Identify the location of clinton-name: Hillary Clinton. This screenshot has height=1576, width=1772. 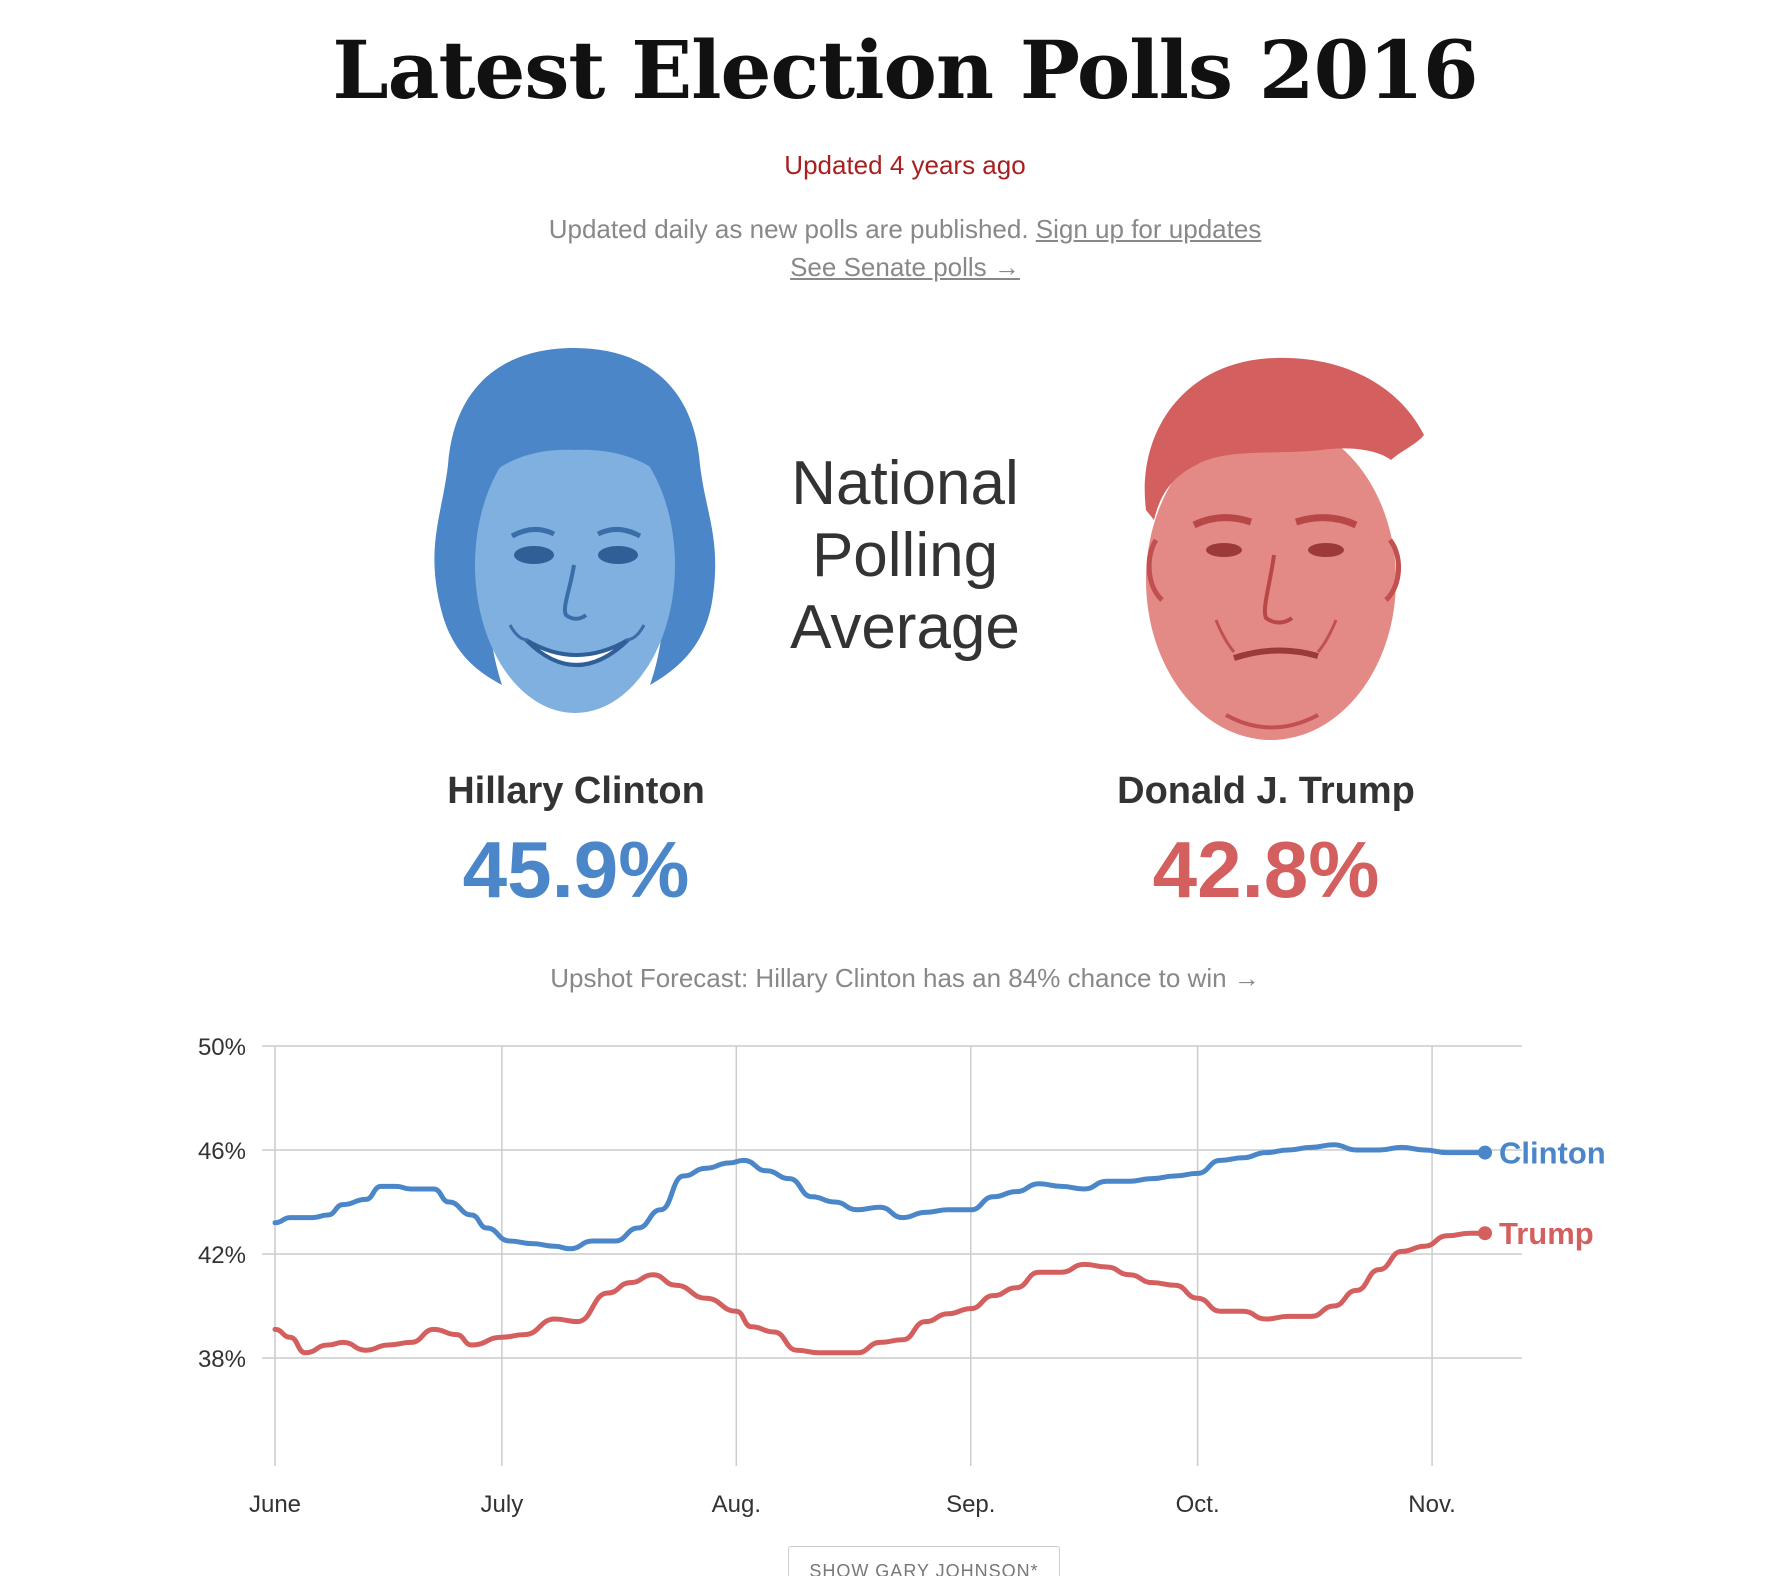
(576, 791).